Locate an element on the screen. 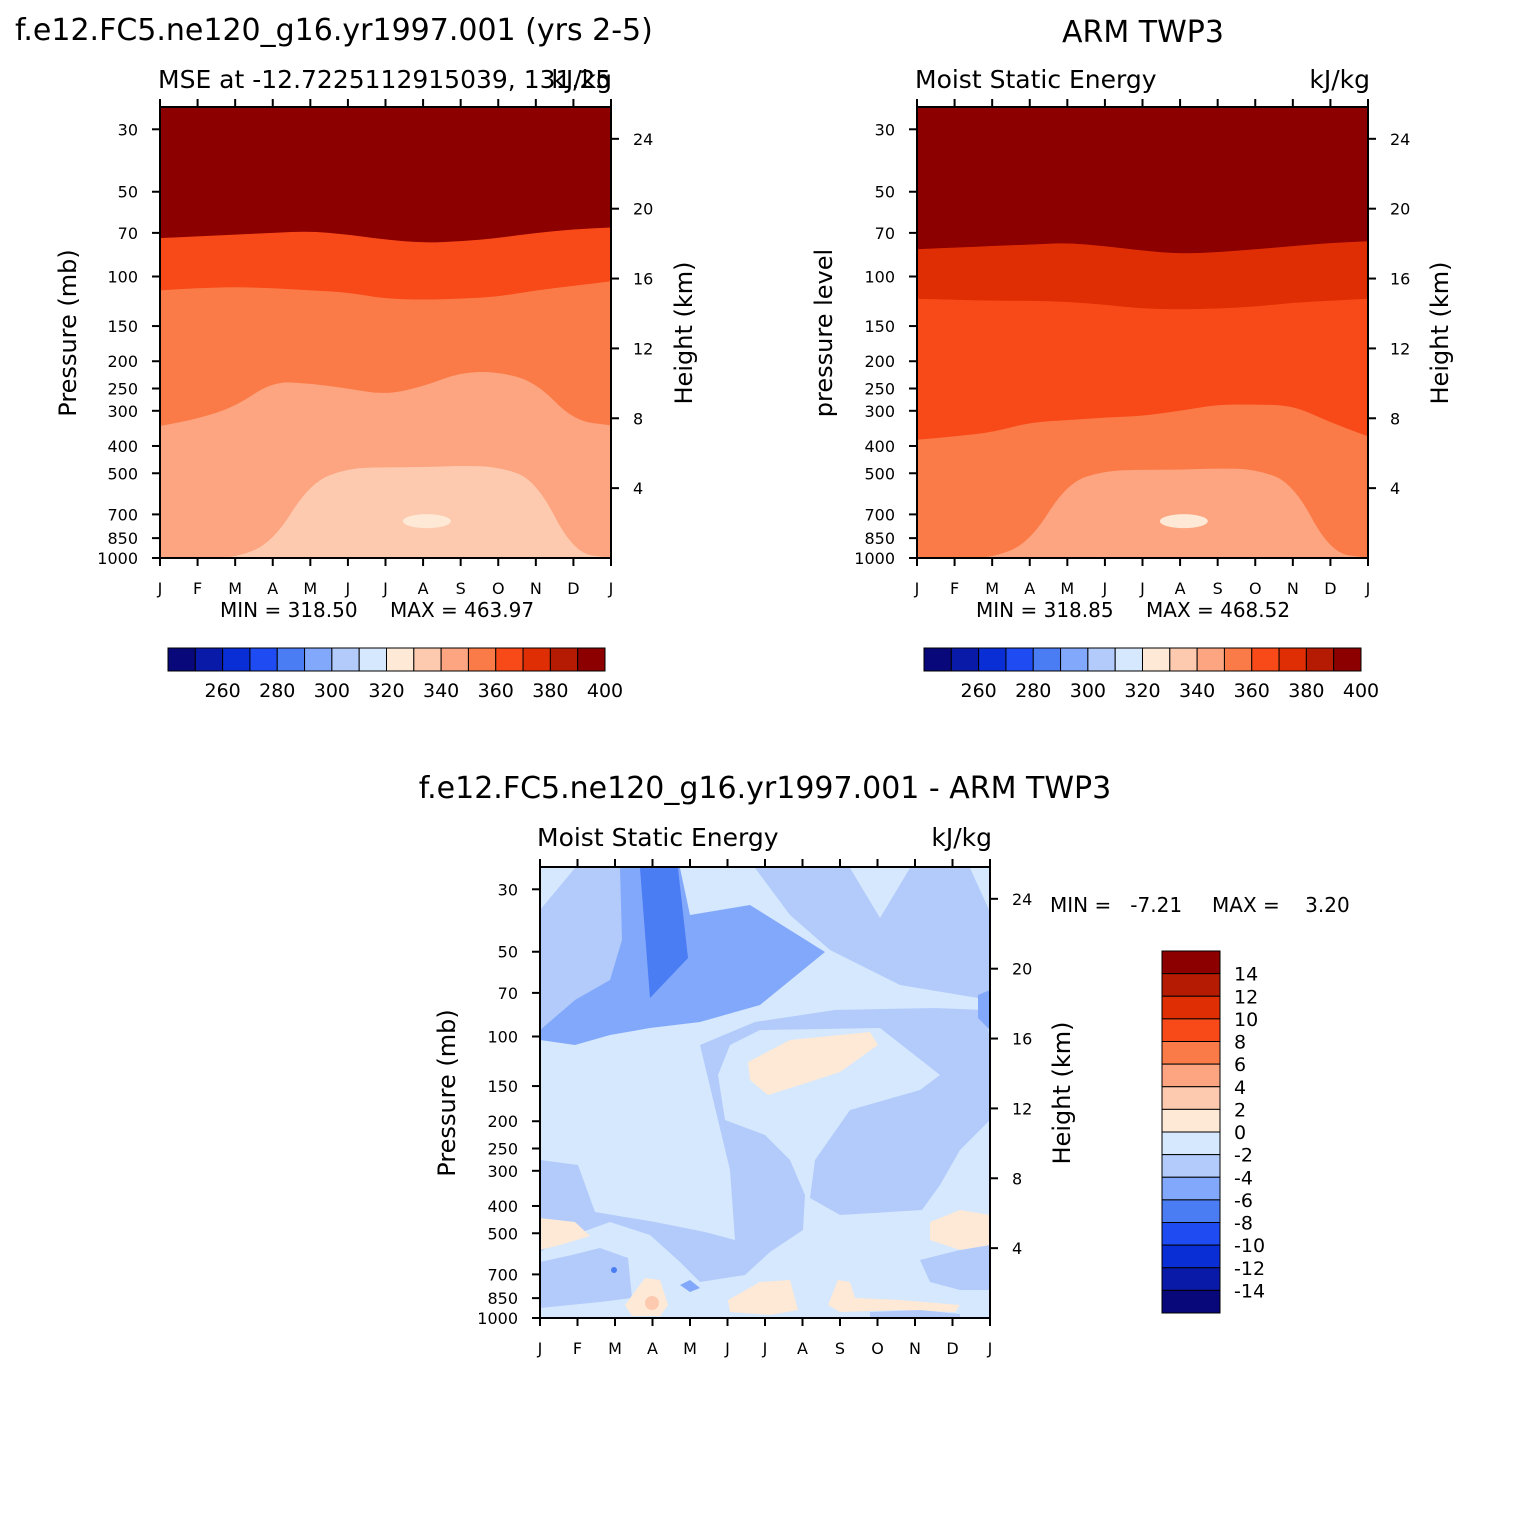  panel-model-stat-max: MAX = 463.97 is located at coordinates (462, 610).